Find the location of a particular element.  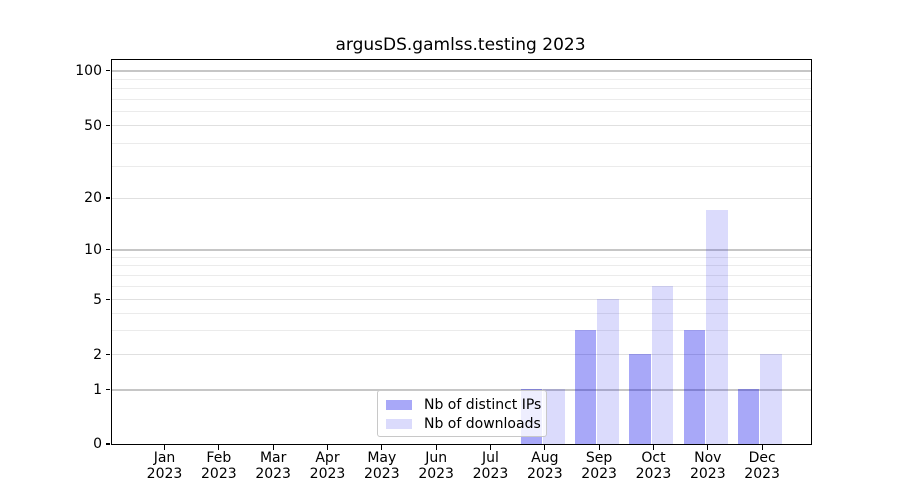

x-tick-label: Apr 2023 is located at coordinates (327, 466).